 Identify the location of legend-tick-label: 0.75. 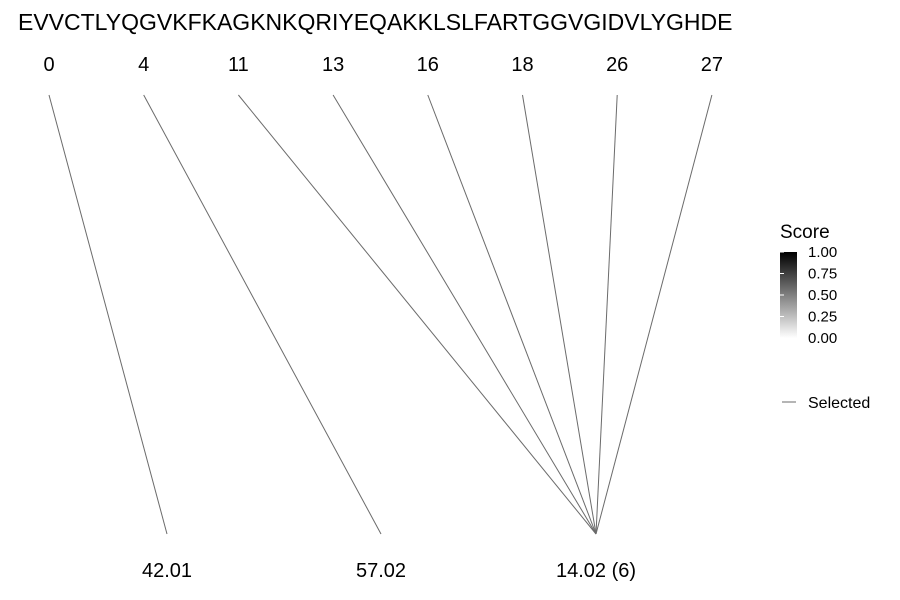
(822, 274).